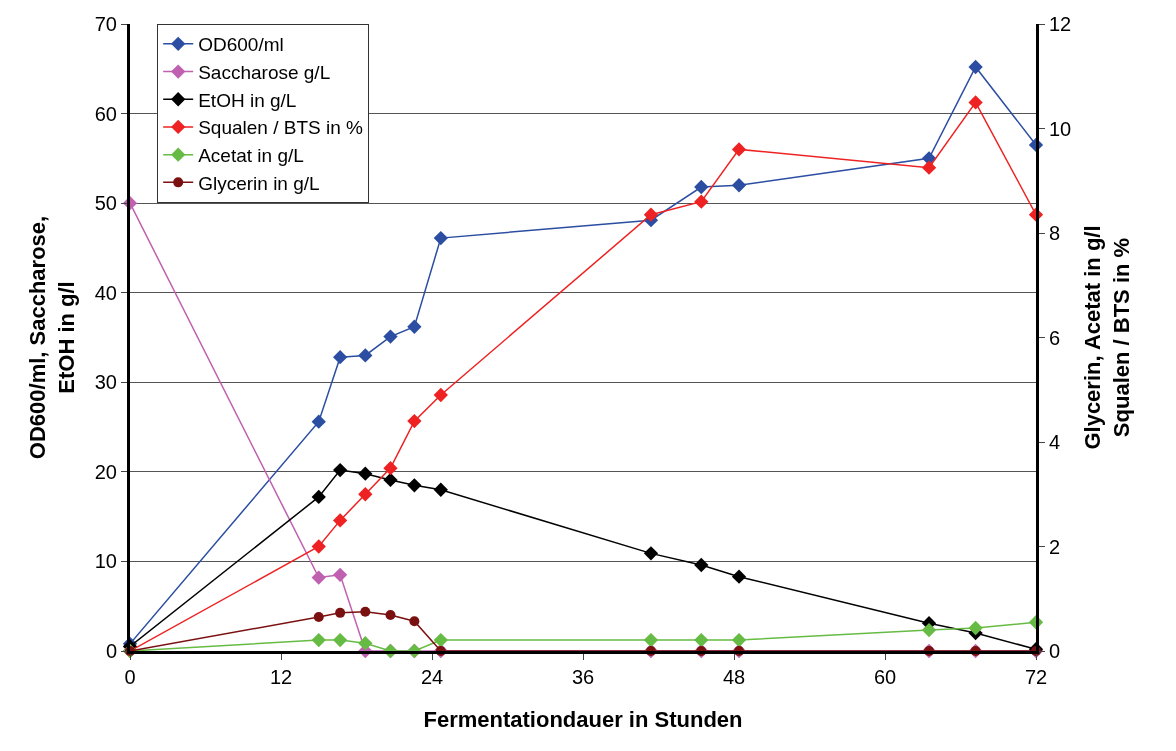 The height and width of the screenshot is (751, 1176). Describe the element at coordinates (1055, 337) in the screenshot. I see `y2-tick-label: 6` at that location.